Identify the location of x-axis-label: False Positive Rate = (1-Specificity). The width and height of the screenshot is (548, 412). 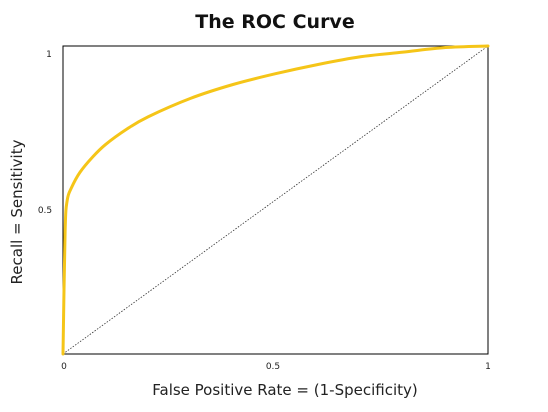
(284, 390).